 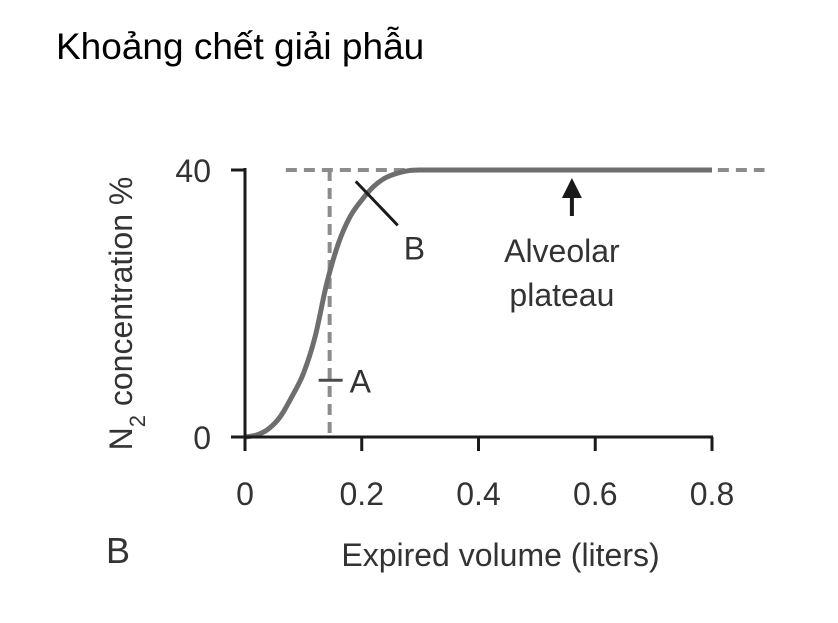 I want to click on x-tick-label: 0, so click(x=245, y=494).